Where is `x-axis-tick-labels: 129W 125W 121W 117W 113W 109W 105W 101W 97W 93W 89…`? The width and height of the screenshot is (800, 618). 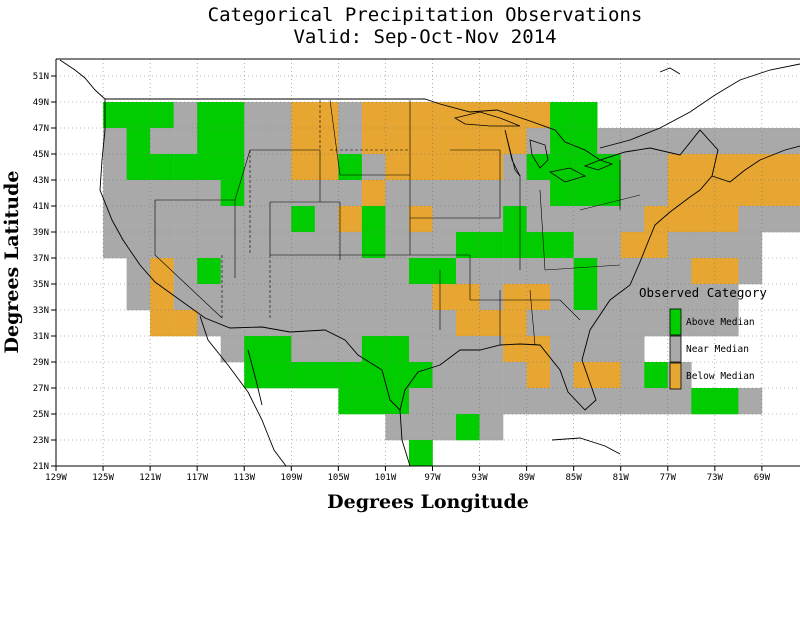 x-axis-tick-labels: 129W 125W 121W 117W 113W 109W 105W 101W 97W 93W 89… is located at coordinates (408, 474).